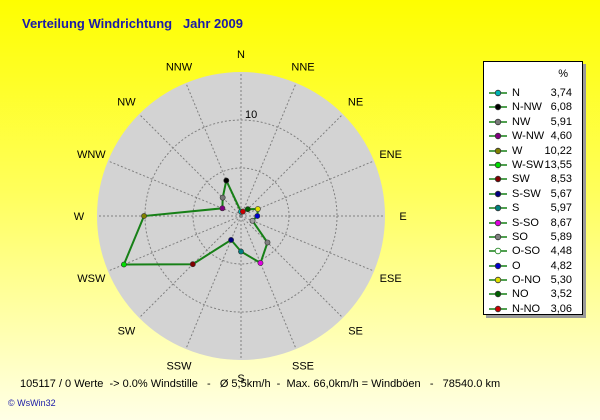  What do you see at coordinates (561, 265) in the screenshot?
I see `legend-percent: 4,82` at bounding box center [561, 265].